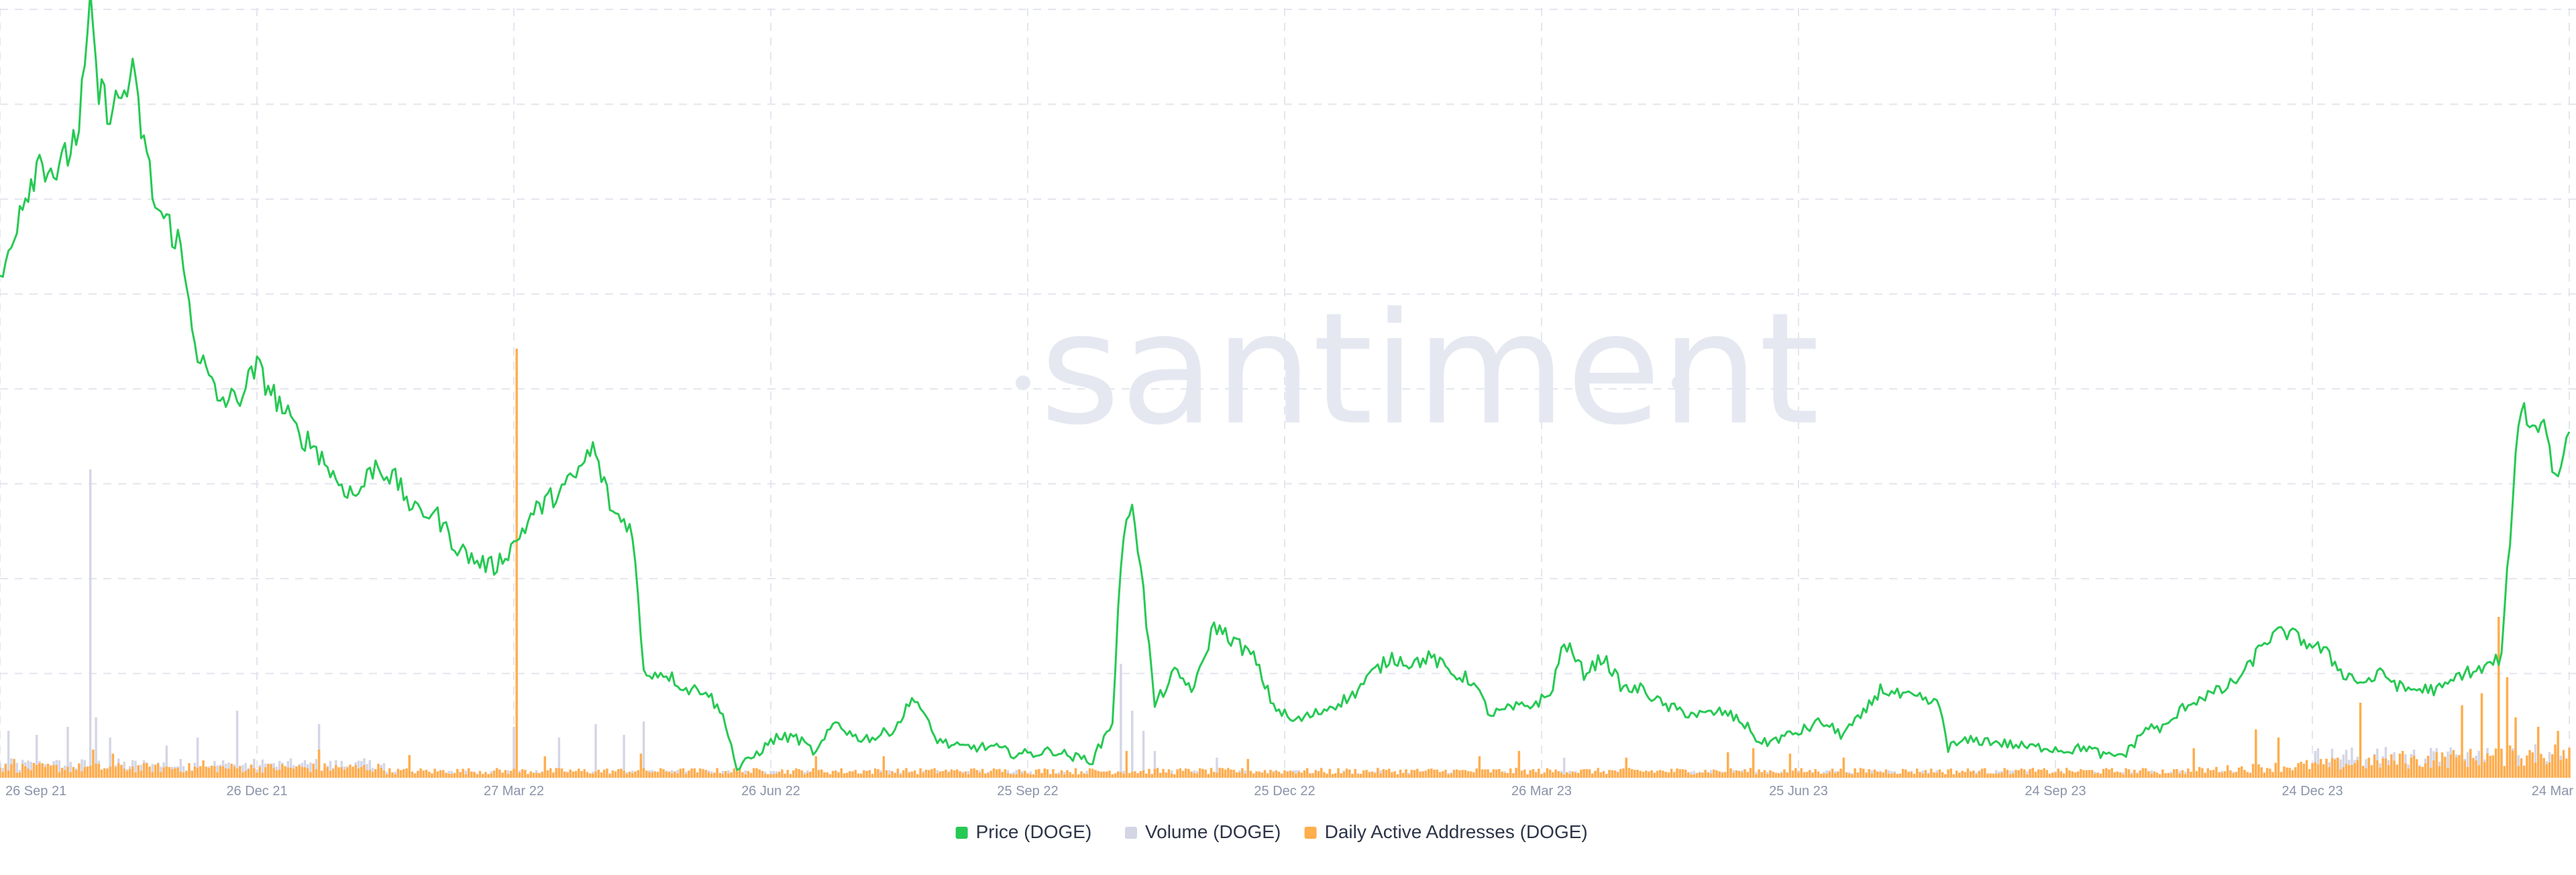 This screenshot has width=2576, height=875. What do you see at coordinates (1456, 831) in the screenshot?
I see `legend-label: Daily Active Addresses (DOGE)` at bounding box center [1456, 831].